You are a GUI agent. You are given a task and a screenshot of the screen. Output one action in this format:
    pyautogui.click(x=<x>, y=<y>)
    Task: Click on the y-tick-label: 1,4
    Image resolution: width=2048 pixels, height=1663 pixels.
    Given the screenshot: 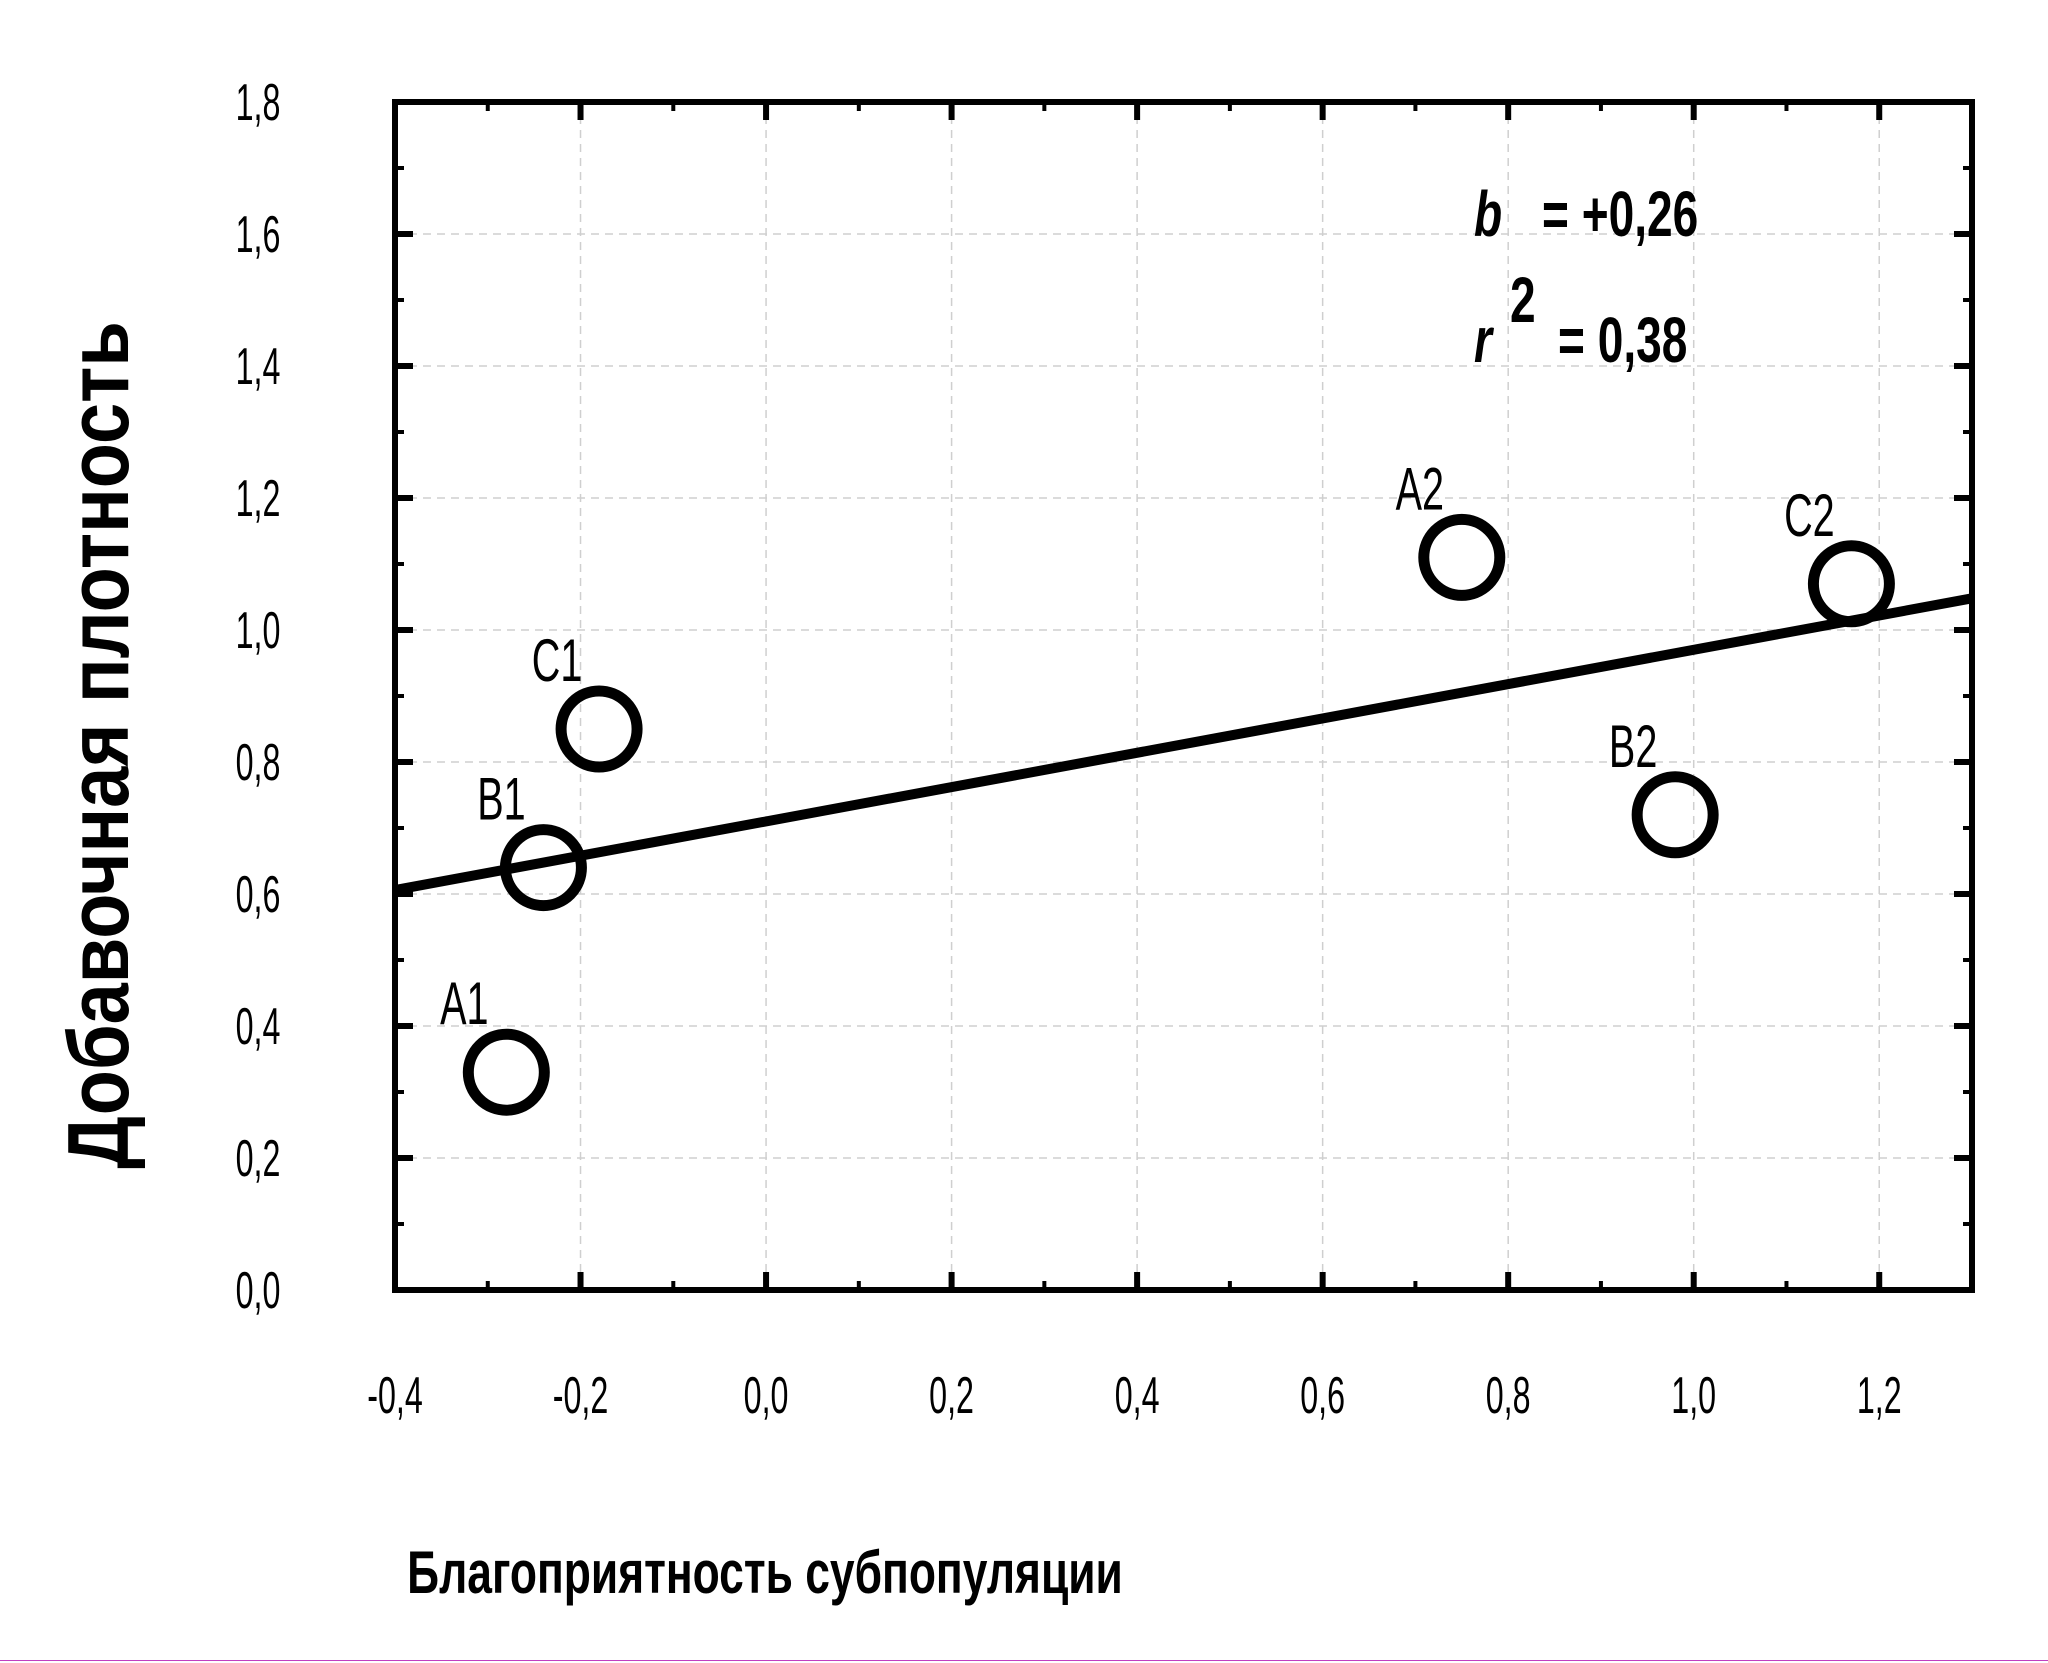 What is the action you would take?
    pyautogui.click(x=258, y=367)
    